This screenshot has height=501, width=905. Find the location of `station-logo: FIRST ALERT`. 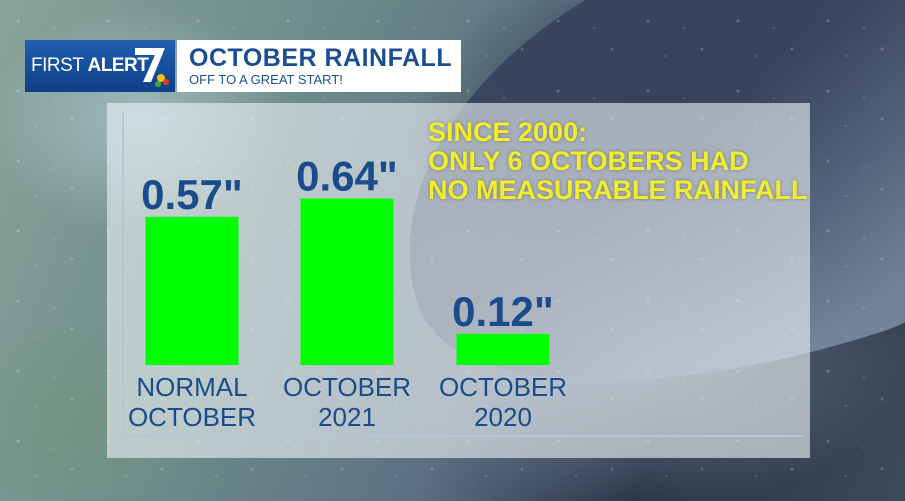

station-logo: FIRST ALERT is located at coordinates (100, 66).